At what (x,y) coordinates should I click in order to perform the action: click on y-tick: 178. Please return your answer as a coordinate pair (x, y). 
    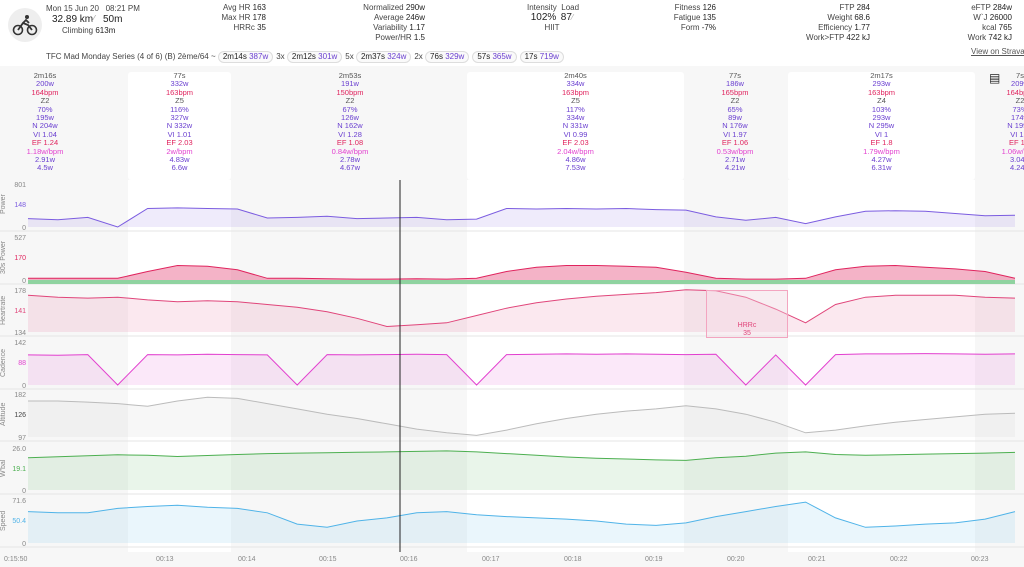
    Looking at the image, I should click on (20, 291).